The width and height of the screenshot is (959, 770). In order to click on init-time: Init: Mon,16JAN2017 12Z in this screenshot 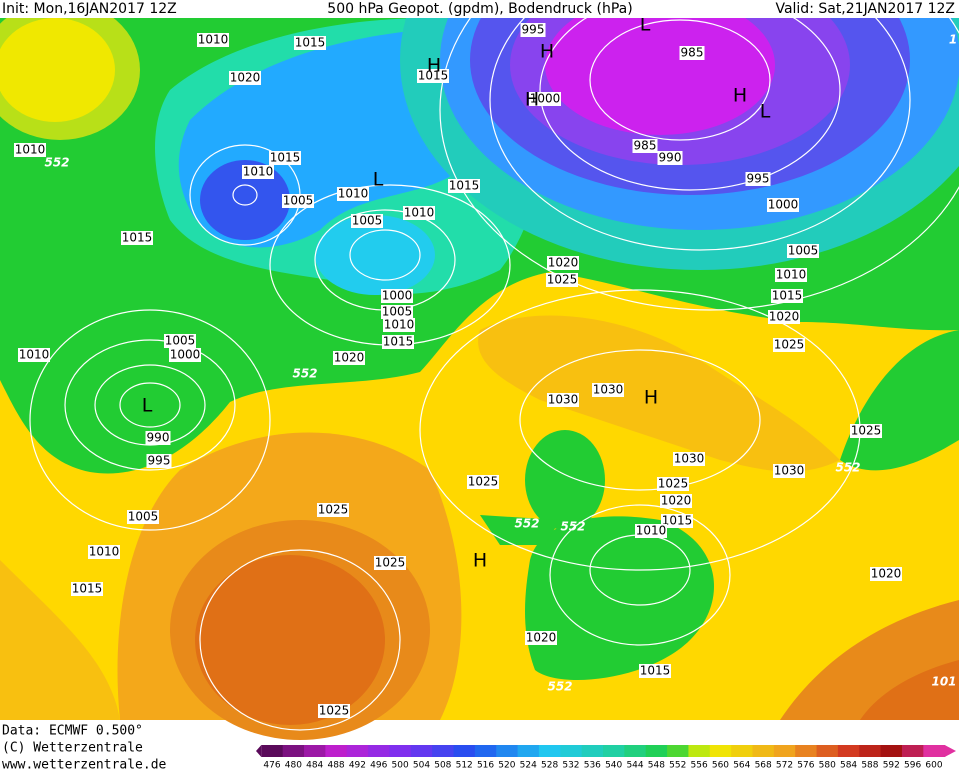, I will do `click(89, 9)`.